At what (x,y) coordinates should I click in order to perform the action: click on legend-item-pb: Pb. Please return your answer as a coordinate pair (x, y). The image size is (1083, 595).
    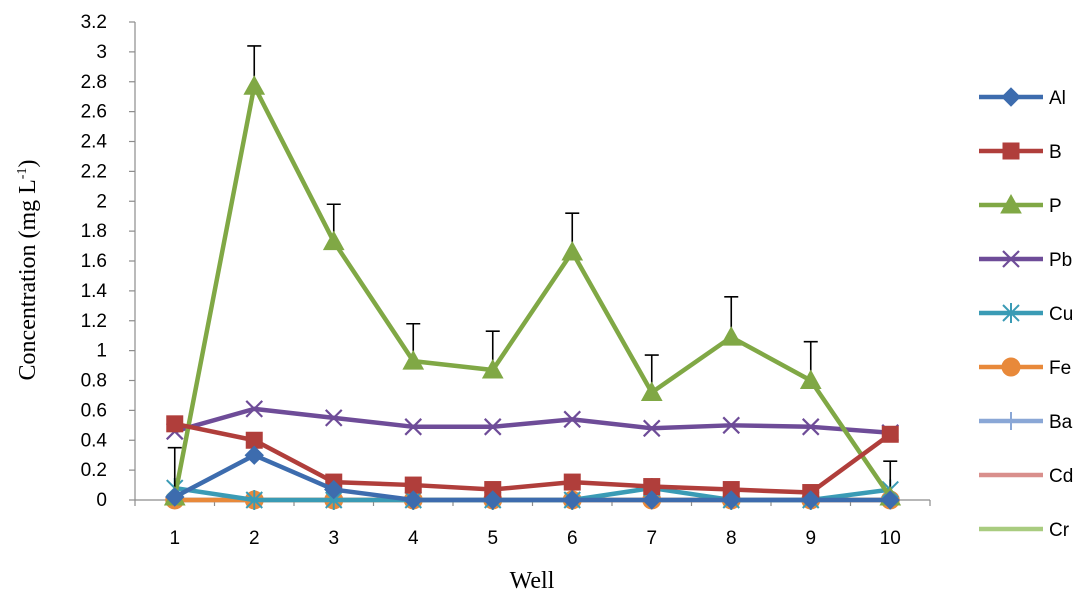
    Looking at the image, I should click on (1025, 260).